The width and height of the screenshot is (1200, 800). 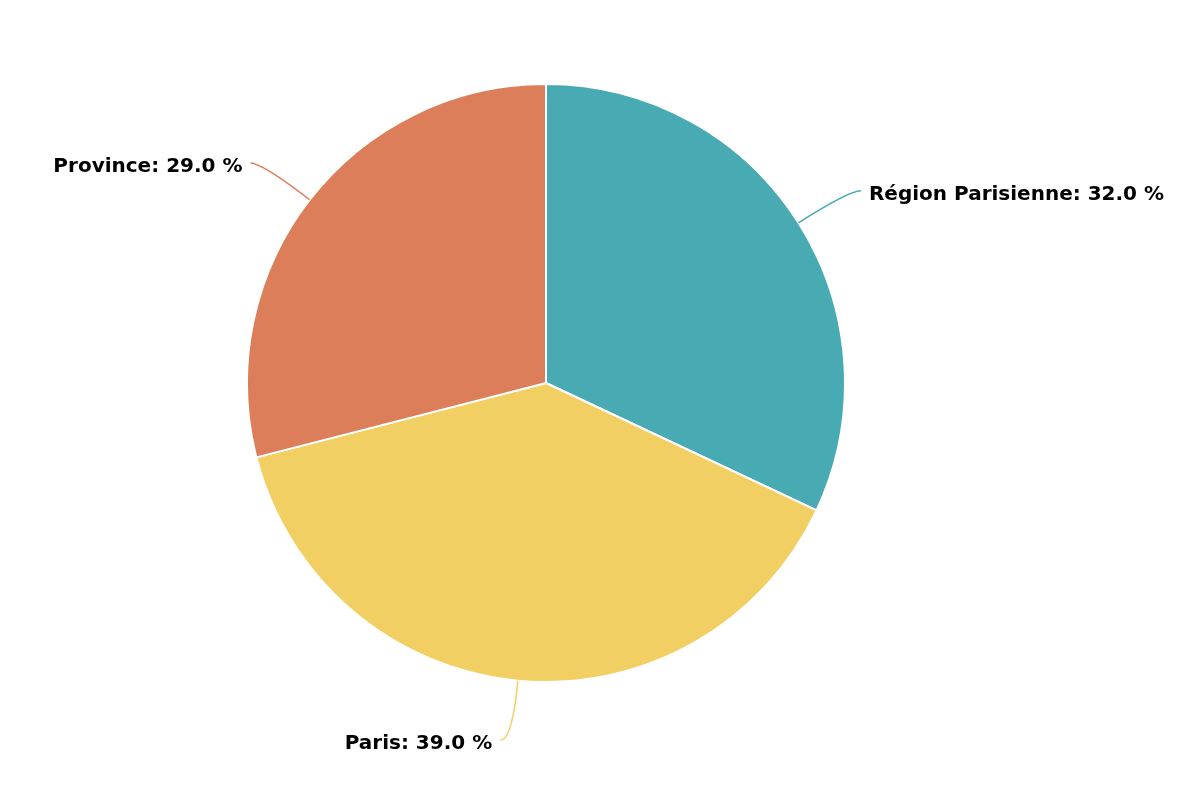 What do you see at coordinates (148, 165) in the screenshot?
I see `slice-label: Province: 29.0 %` at bounding box center [148, 165].